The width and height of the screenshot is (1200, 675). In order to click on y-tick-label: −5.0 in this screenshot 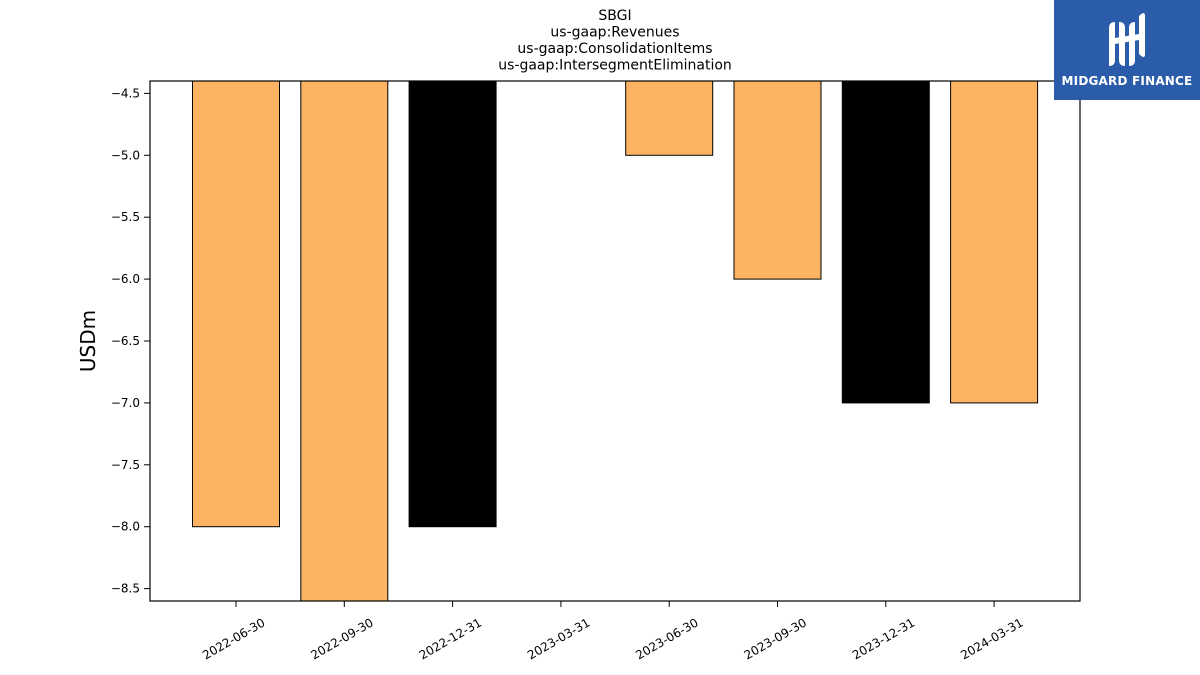, I will do `click(125, 155)`.